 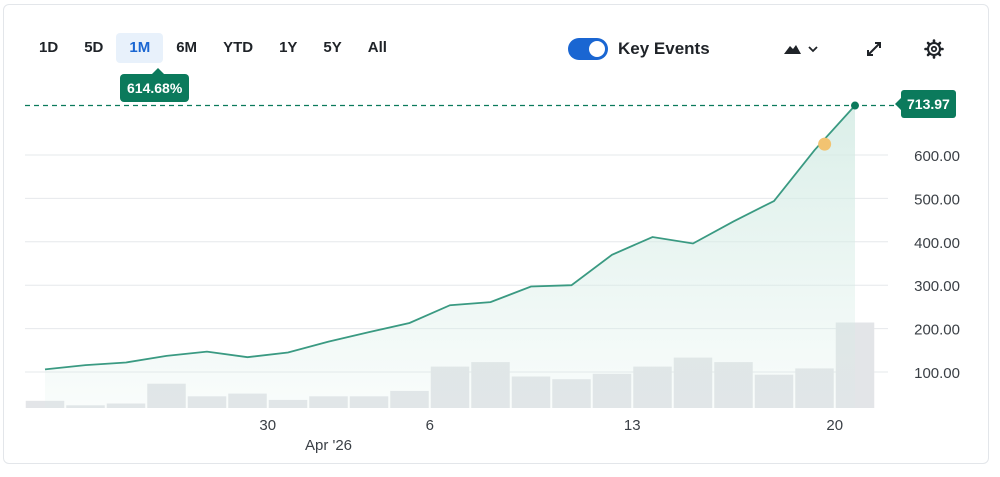 I want to click on y-tick-label: 400.00, so click(x=937, y=243).